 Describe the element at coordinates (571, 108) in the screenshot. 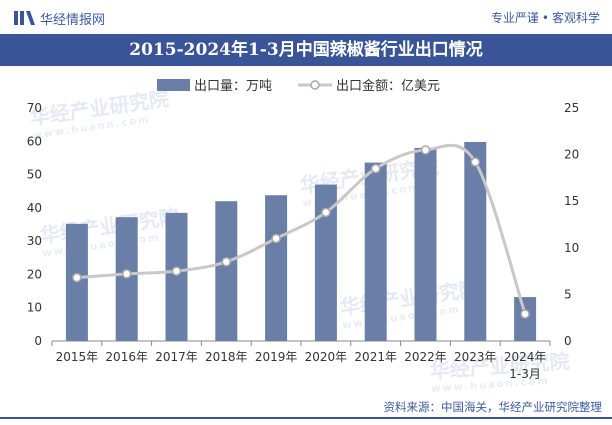

I see `y2-tick-label: 25` at that location.